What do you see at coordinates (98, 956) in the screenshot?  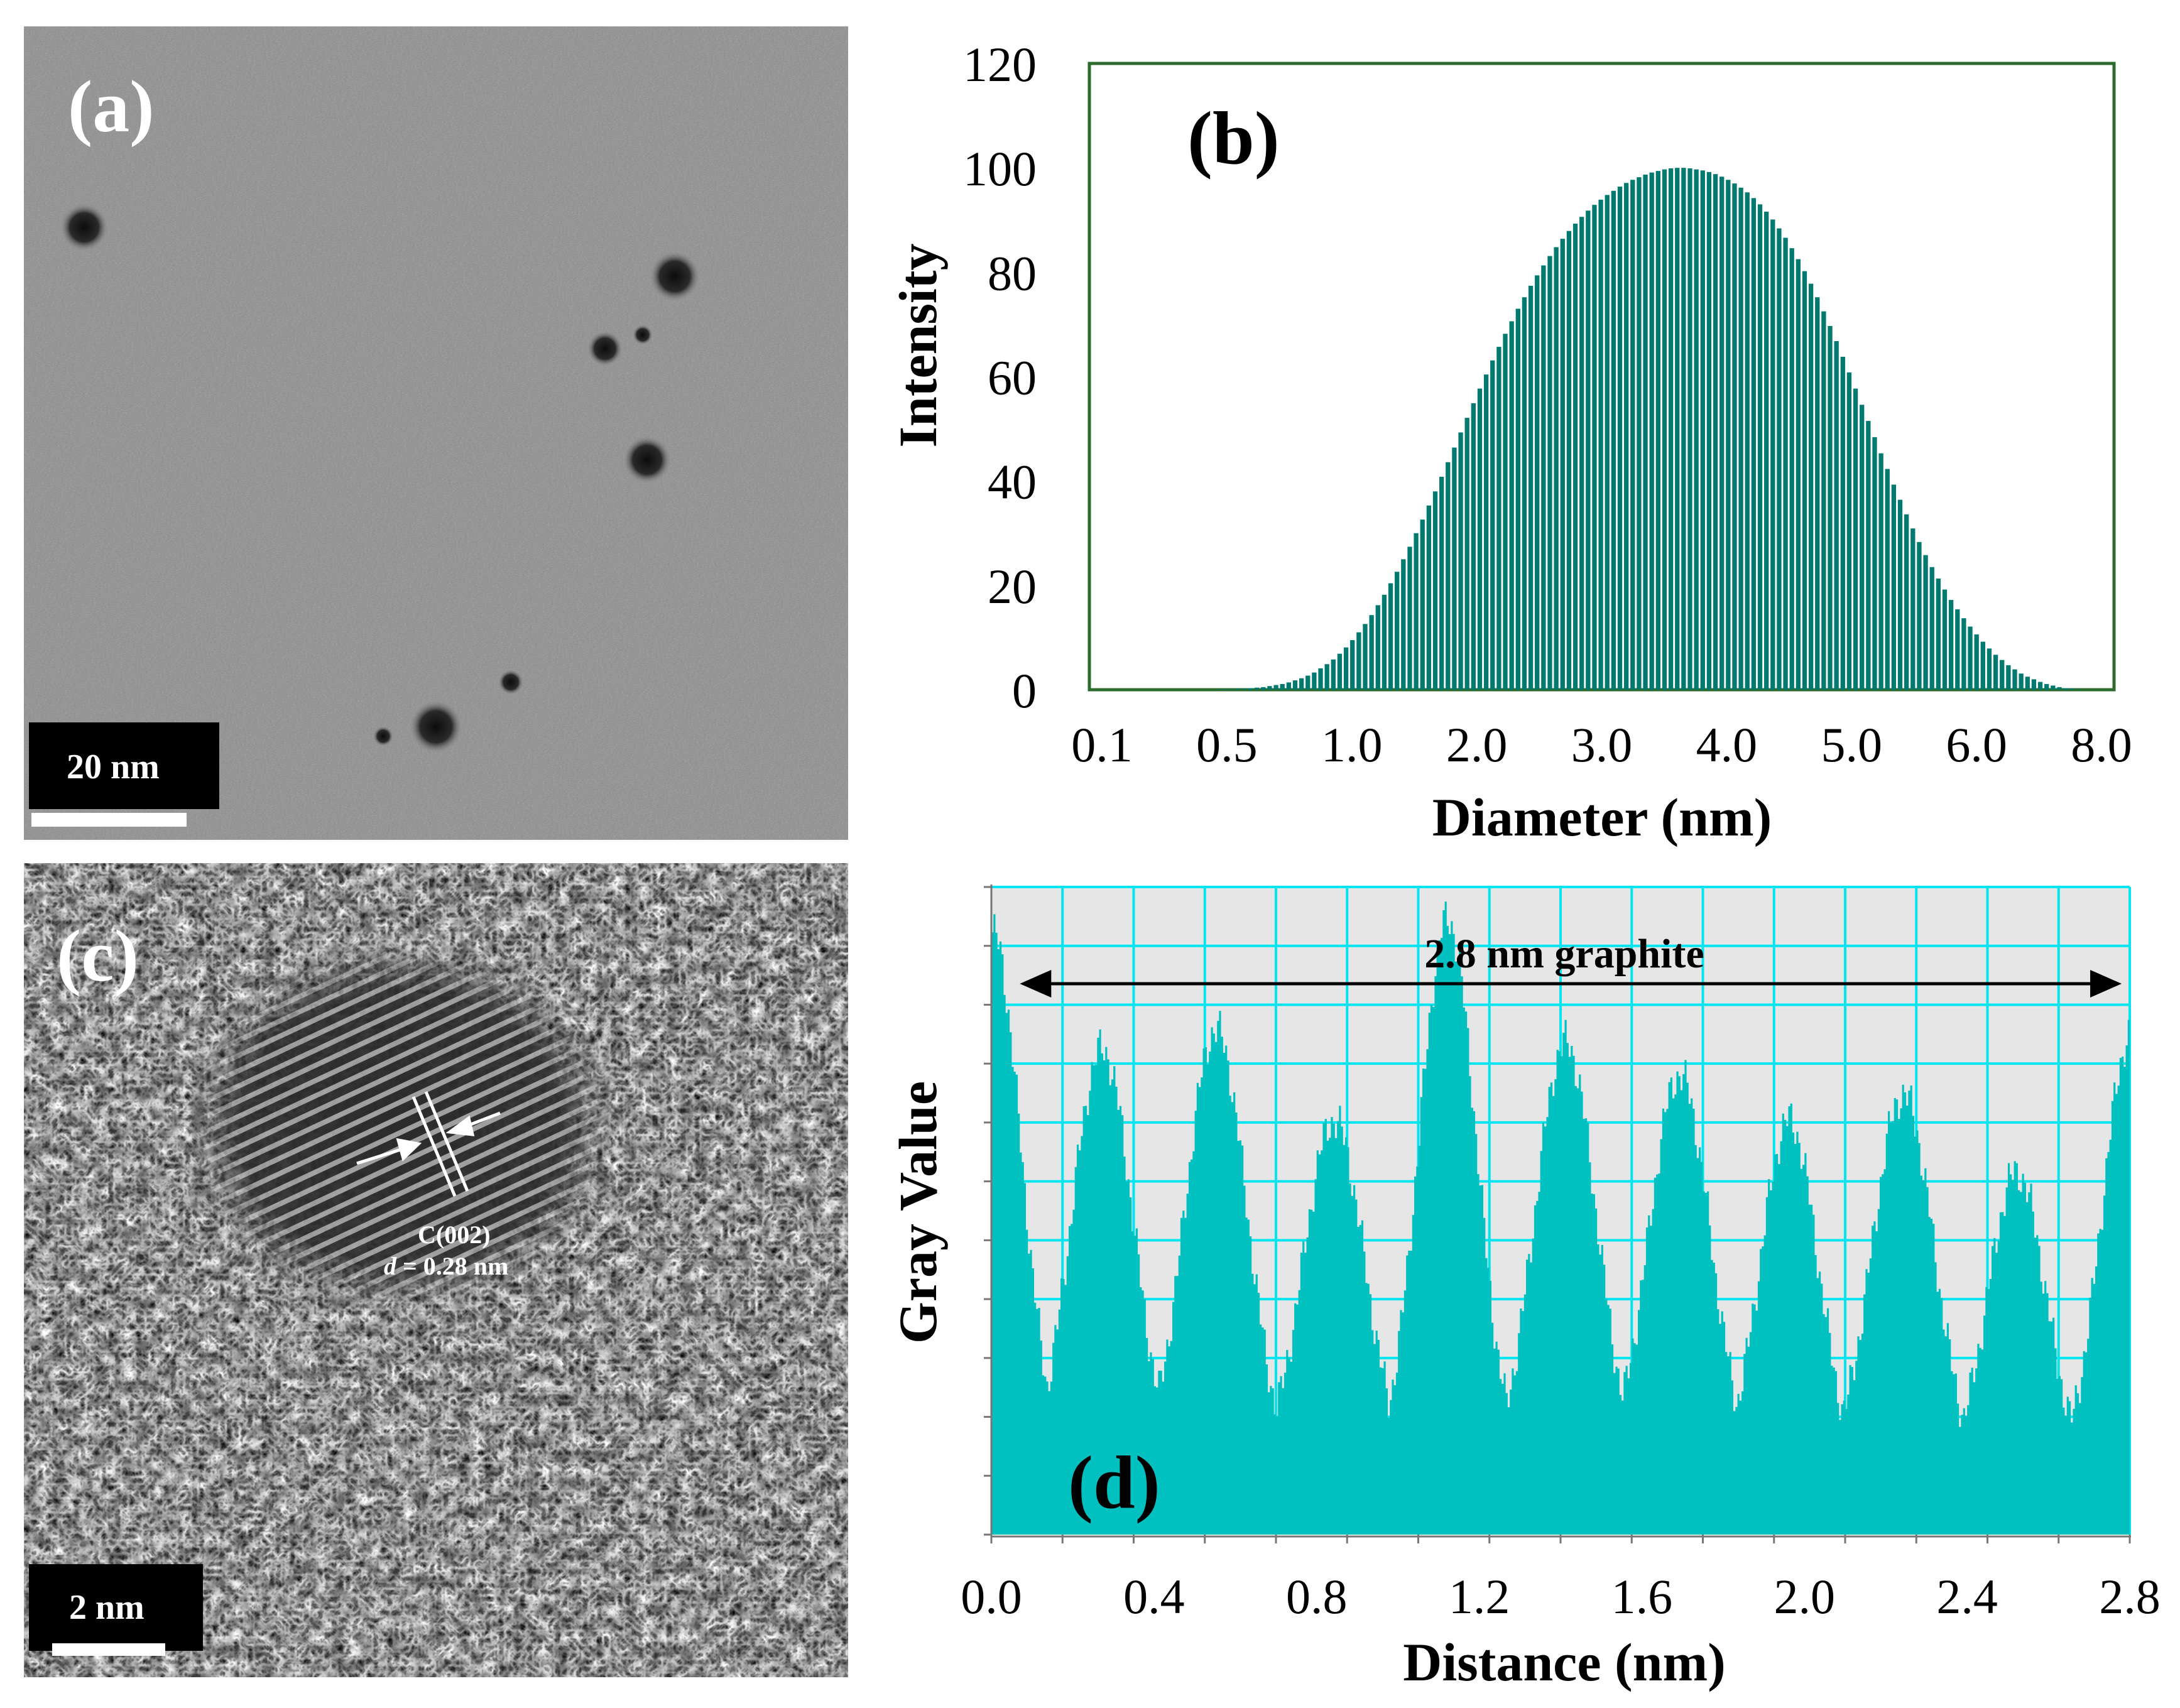 I see `panel-label-c: (c)` at bounding box center [98, 956].